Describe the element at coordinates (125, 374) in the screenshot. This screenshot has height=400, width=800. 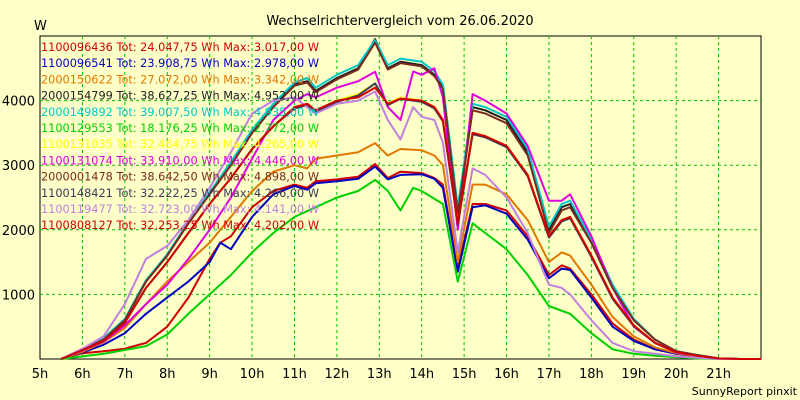
I see `x-tick-label: 7h` at that location.